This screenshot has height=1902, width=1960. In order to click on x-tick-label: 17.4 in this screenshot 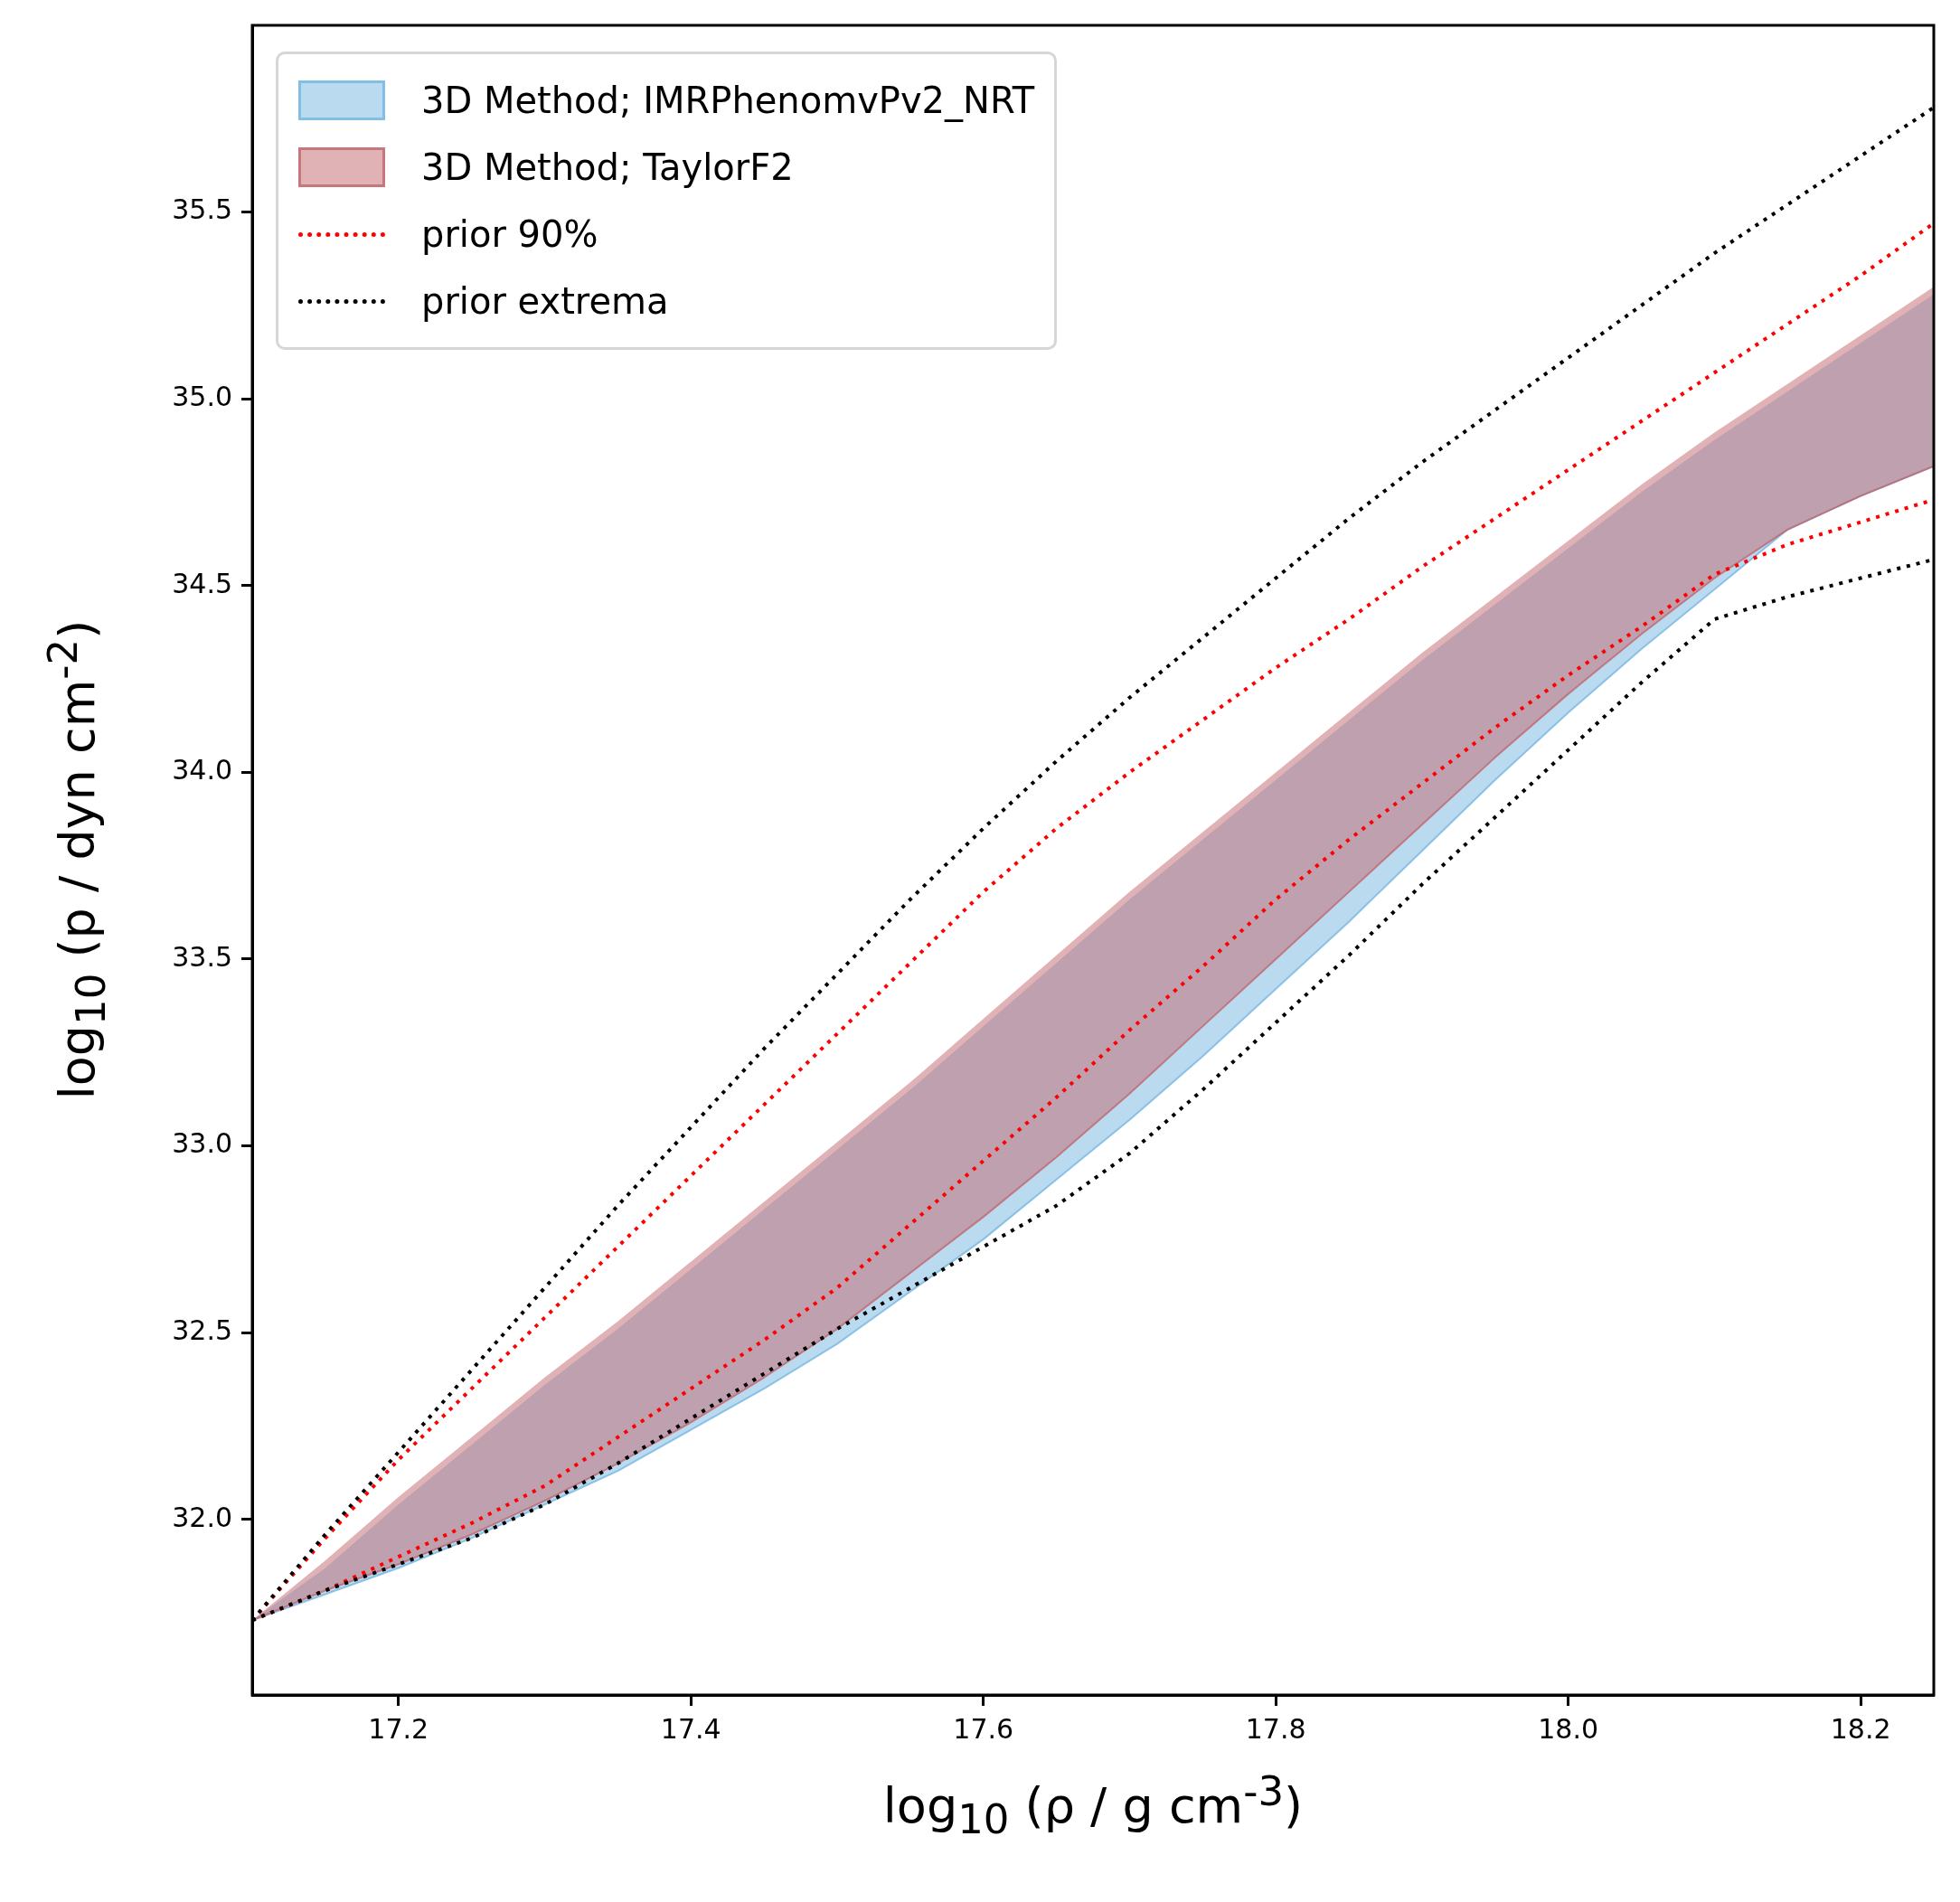, I will do `click(690, 1729)`.